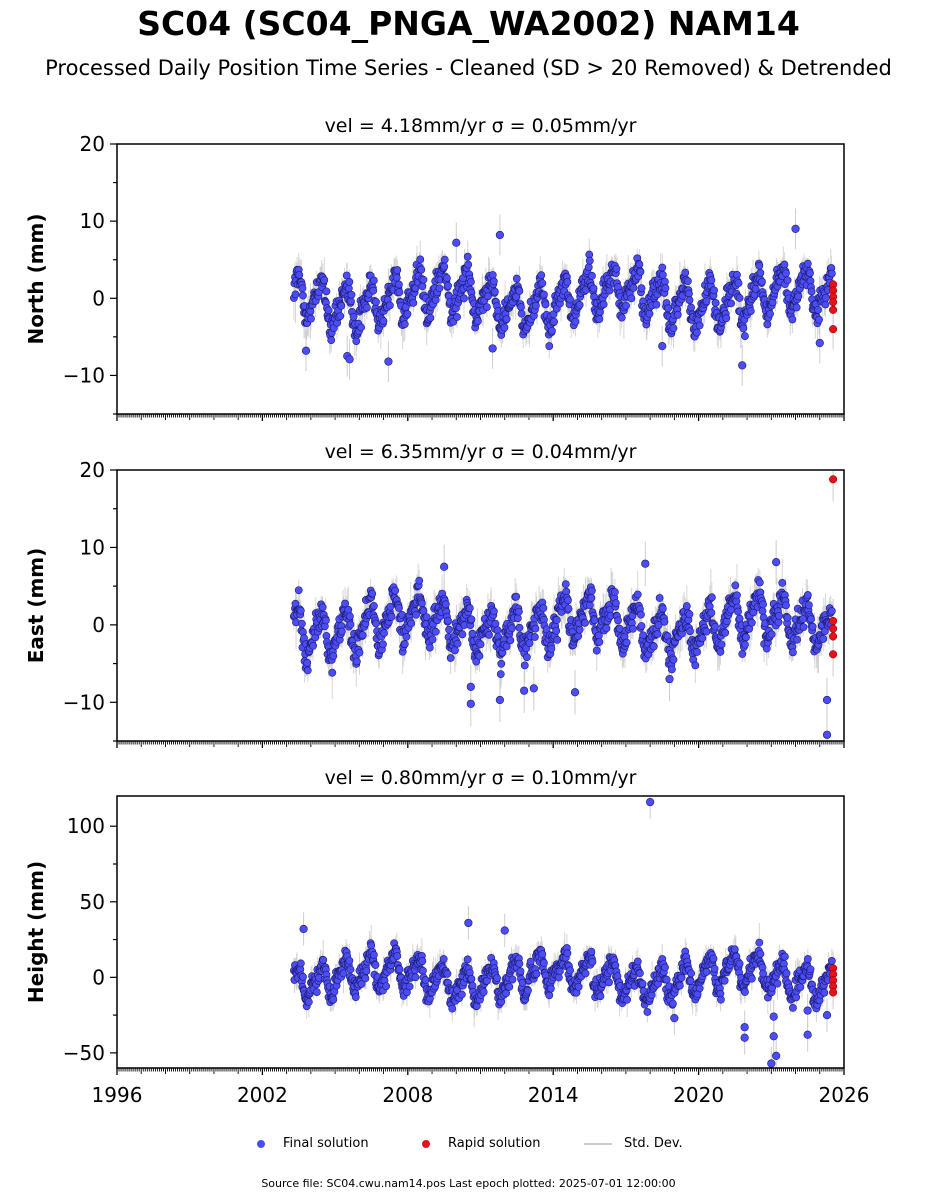 The image size is (937, 1200). Describe the element at coordinates (84, 702) in the screenshot. I see `y-tick-label: −10` at that location.